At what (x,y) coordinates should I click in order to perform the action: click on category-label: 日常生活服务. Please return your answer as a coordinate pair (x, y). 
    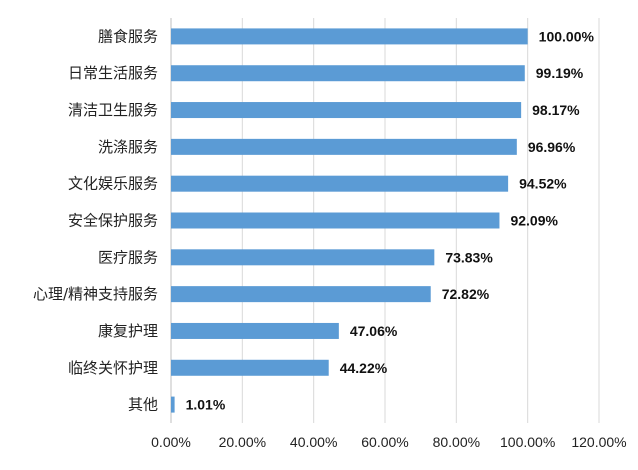
    Looking at the image, I should click on (113, 73).